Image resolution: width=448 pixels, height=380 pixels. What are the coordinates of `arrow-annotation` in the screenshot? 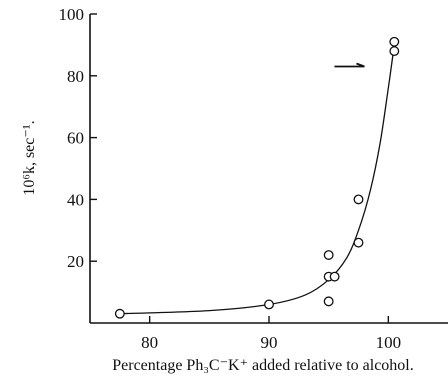 It's located at (349, 65).